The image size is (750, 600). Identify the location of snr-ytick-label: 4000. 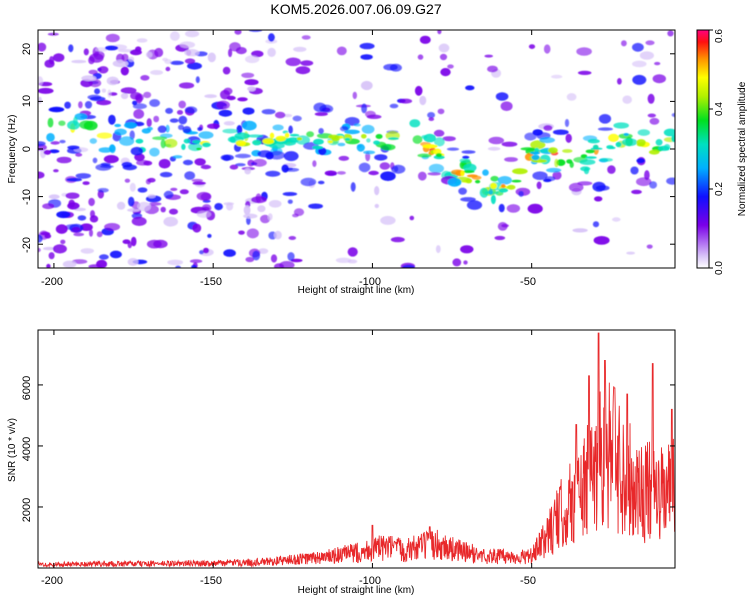
(27, 449).